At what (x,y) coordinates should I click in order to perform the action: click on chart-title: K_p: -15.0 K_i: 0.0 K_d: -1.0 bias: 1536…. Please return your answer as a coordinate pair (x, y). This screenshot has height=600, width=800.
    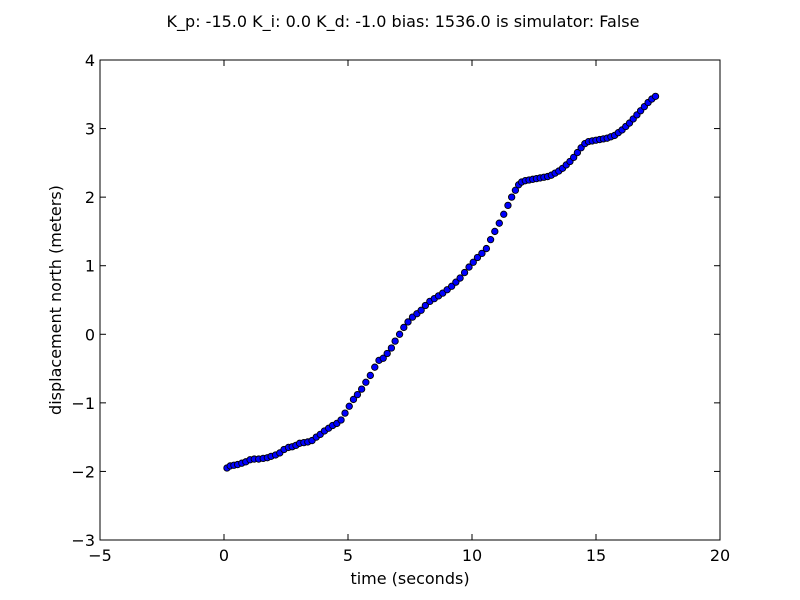
    Looking at the image, I should click on (403, 22).